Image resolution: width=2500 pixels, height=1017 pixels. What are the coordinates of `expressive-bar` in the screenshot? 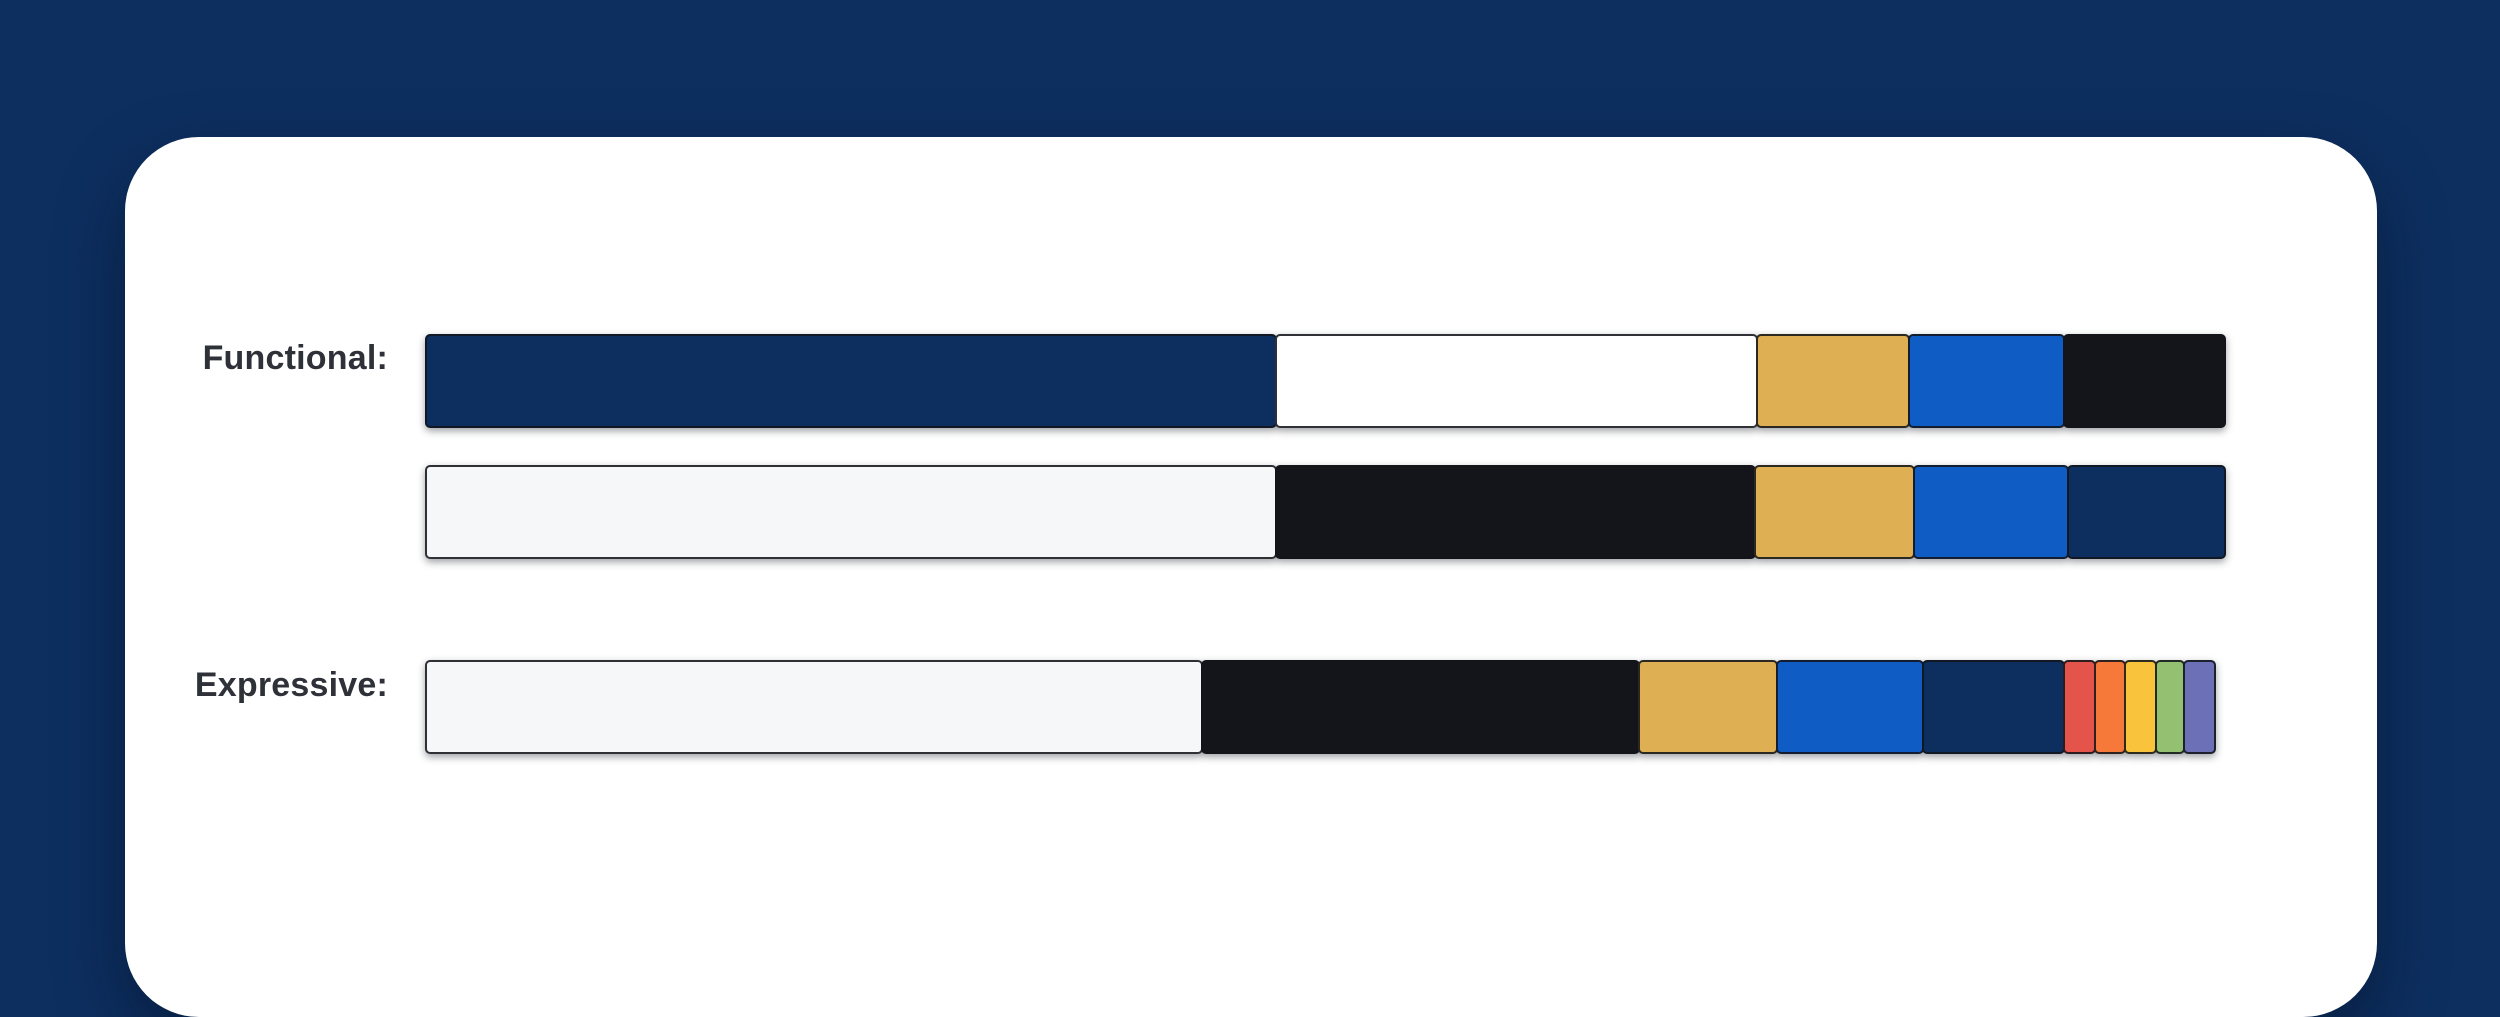 It's located at (1329, 707).